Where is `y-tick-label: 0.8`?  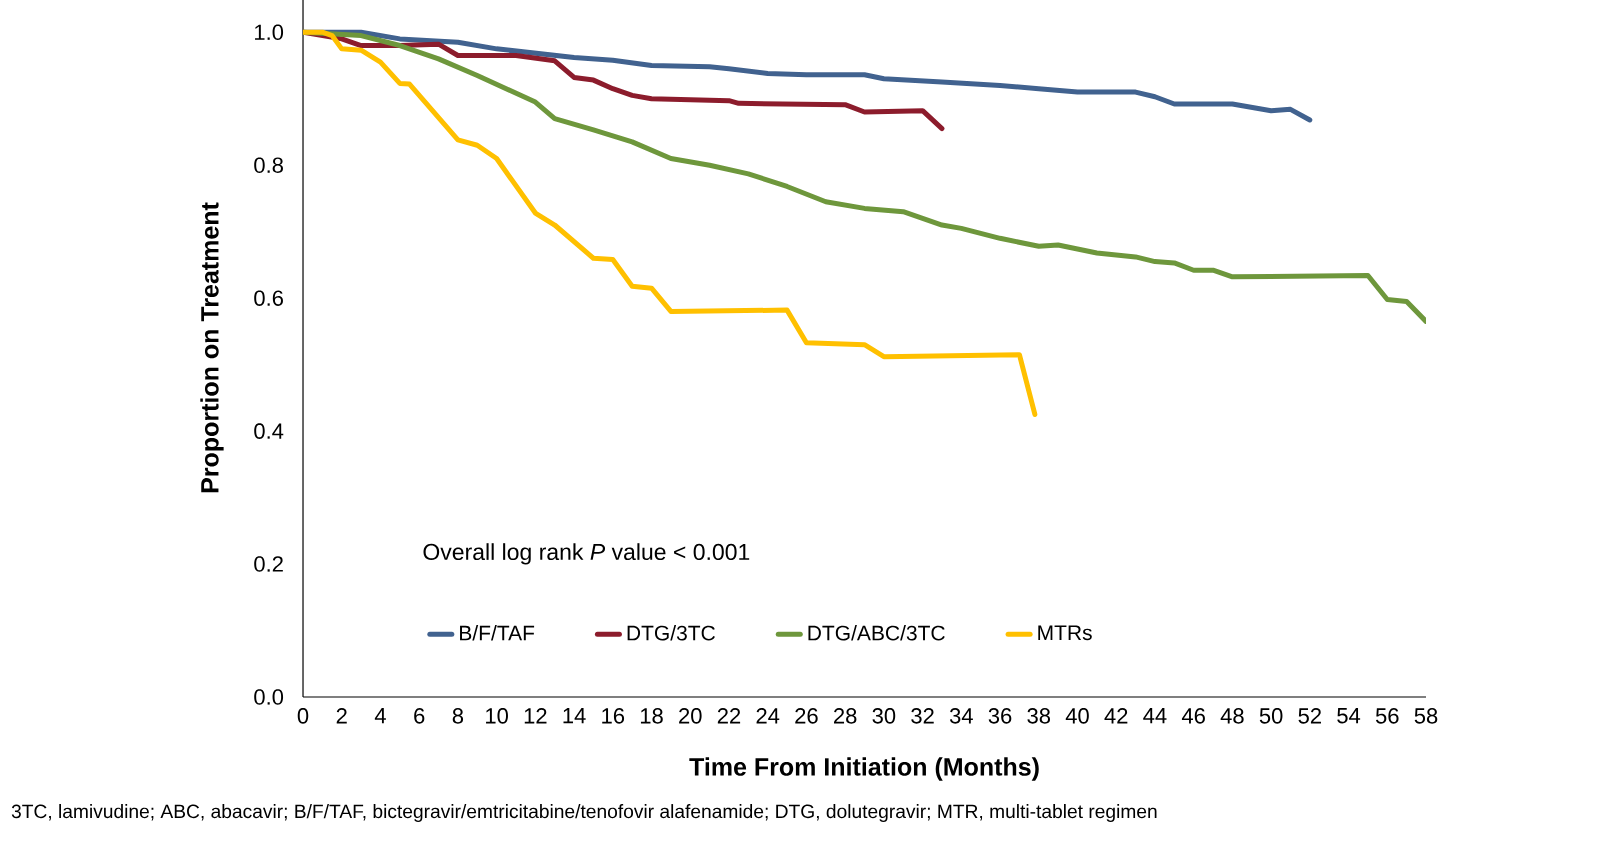 y-tick-label: 0.8 is located at coordinates (268, 165).